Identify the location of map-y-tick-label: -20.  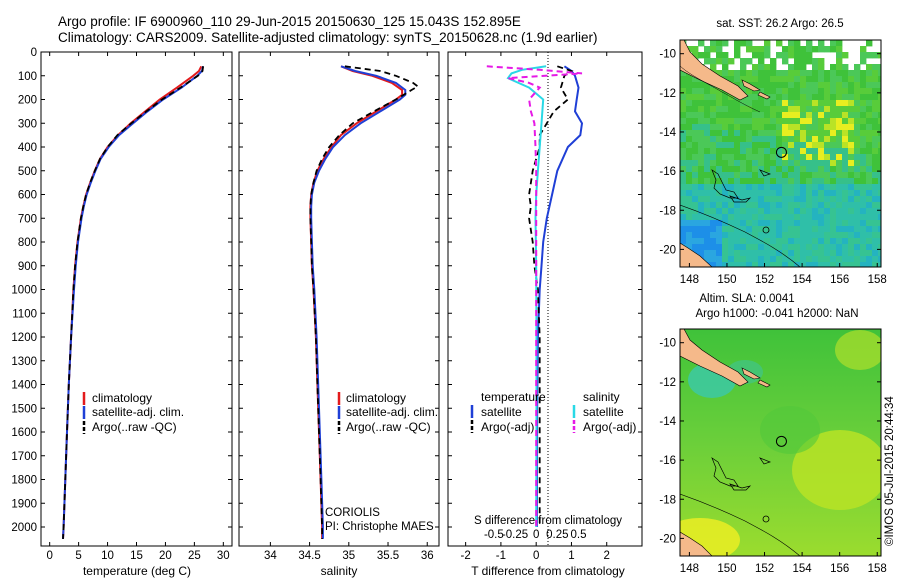
(667, 539).